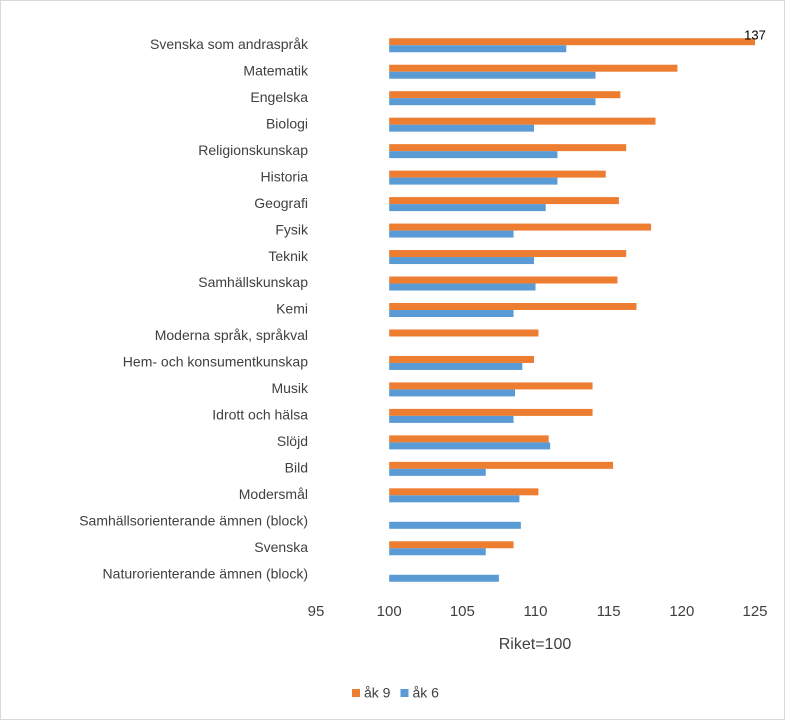 The height and width of the screenshot is (725, 785). I want to click on x-tick-label: 100, so click(389, 611).